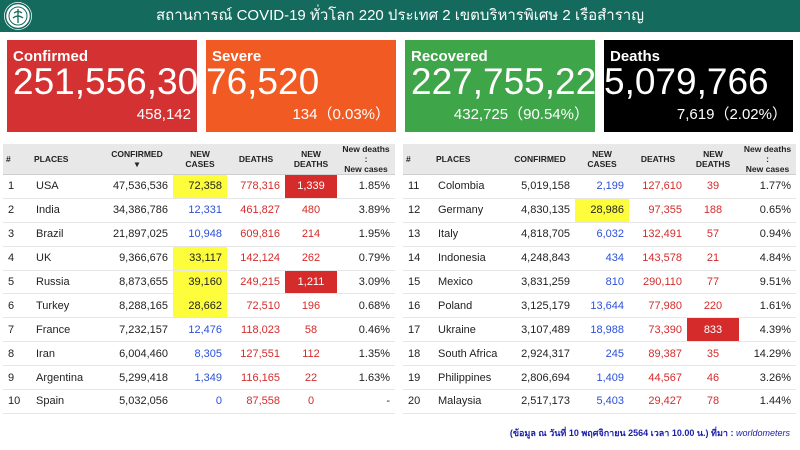 This screenshot has height=450, width=800. Describe the element at coordinates (66, 282) in the screenshot. I see `place-cell: Russia` at that location.